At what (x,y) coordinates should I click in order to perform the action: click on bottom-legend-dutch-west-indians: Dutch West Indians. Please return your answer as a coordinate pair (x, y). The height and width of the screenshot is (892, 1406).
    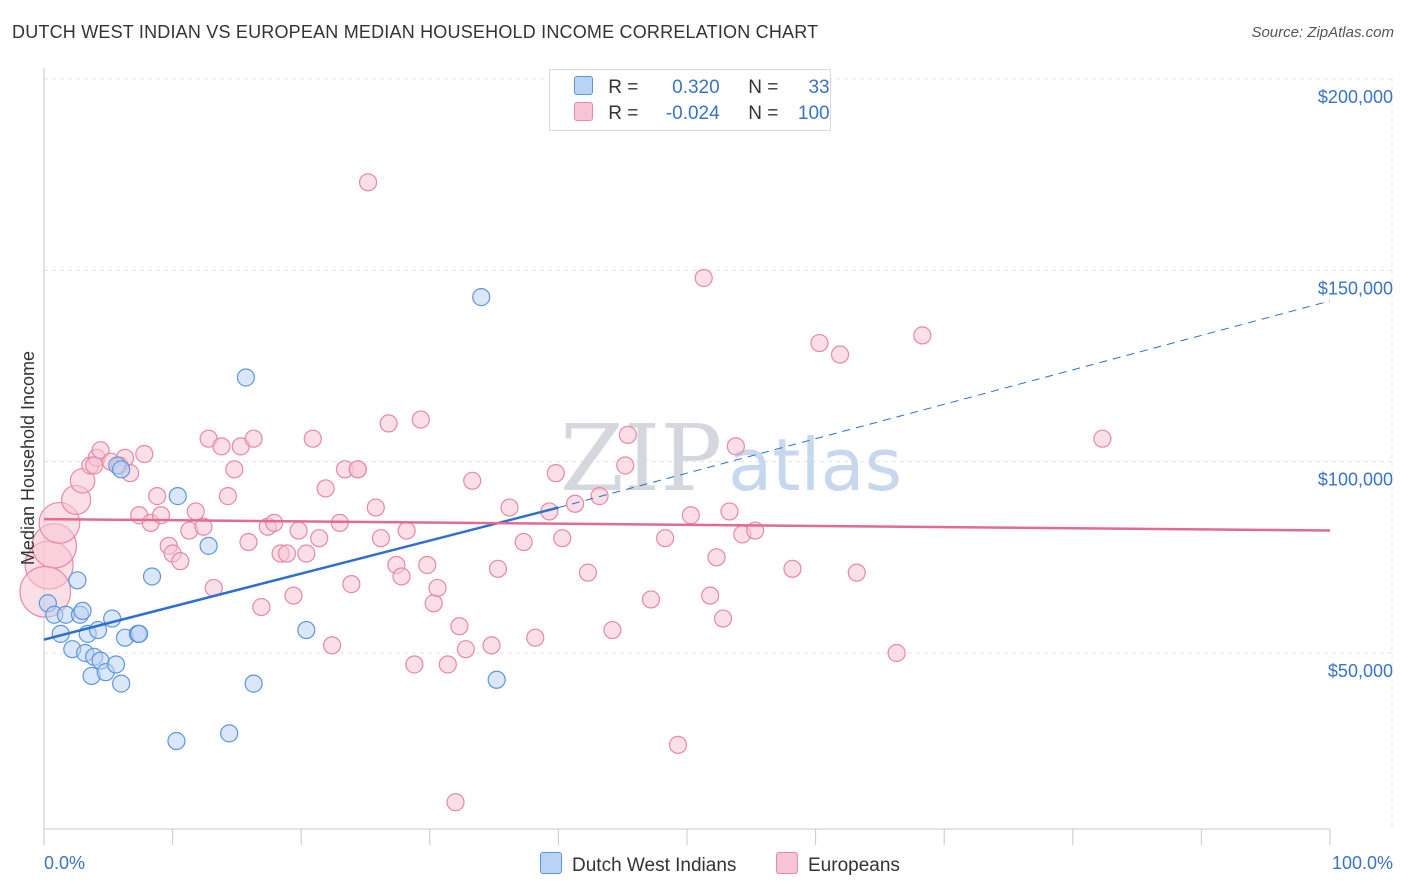
    Looking at the image, I should click on (638, 864).